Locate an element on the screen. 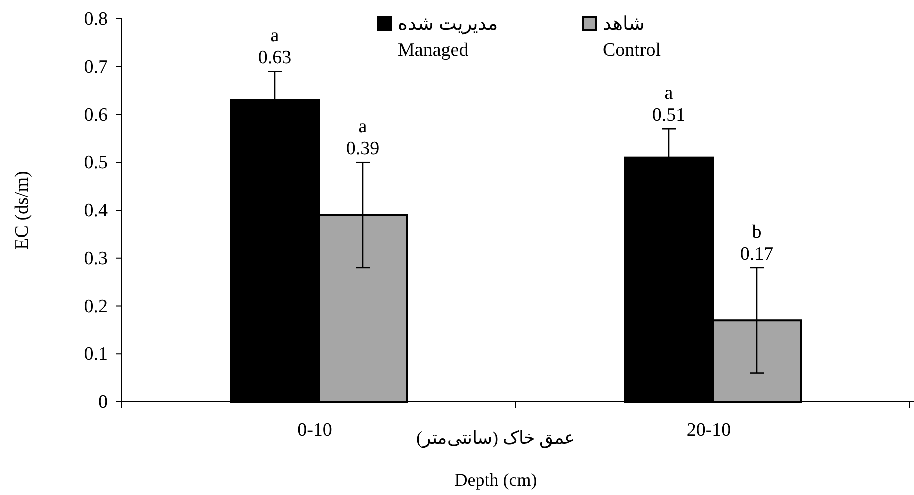 The image size is (914, 495). y-axis-title: EC (ds/m) is located at coordinates (22, 210).